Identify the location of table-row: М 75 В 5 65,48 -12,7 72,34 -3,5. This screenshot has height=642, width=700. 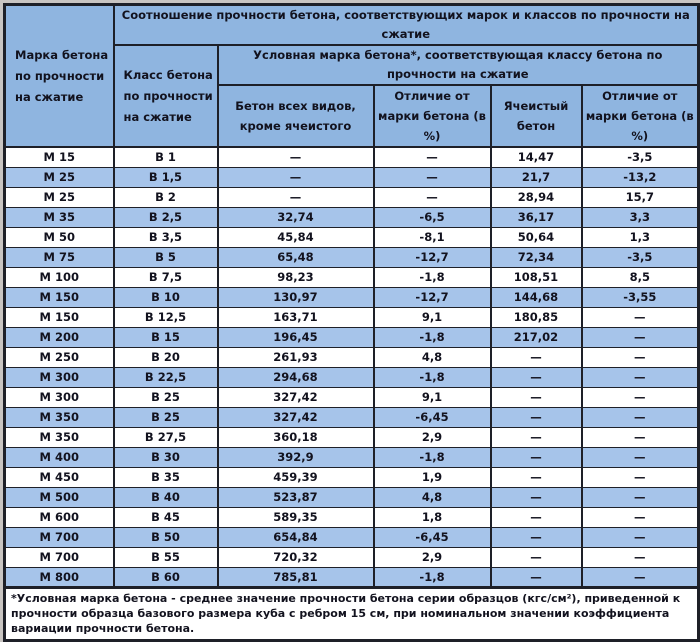
(351, 257).